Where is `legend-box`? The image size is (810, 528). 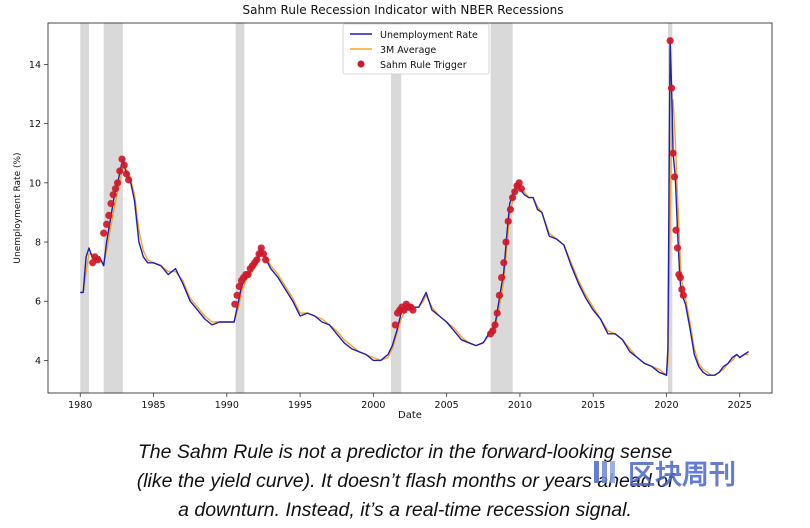 legend-box is located at coordinates (416, 49).